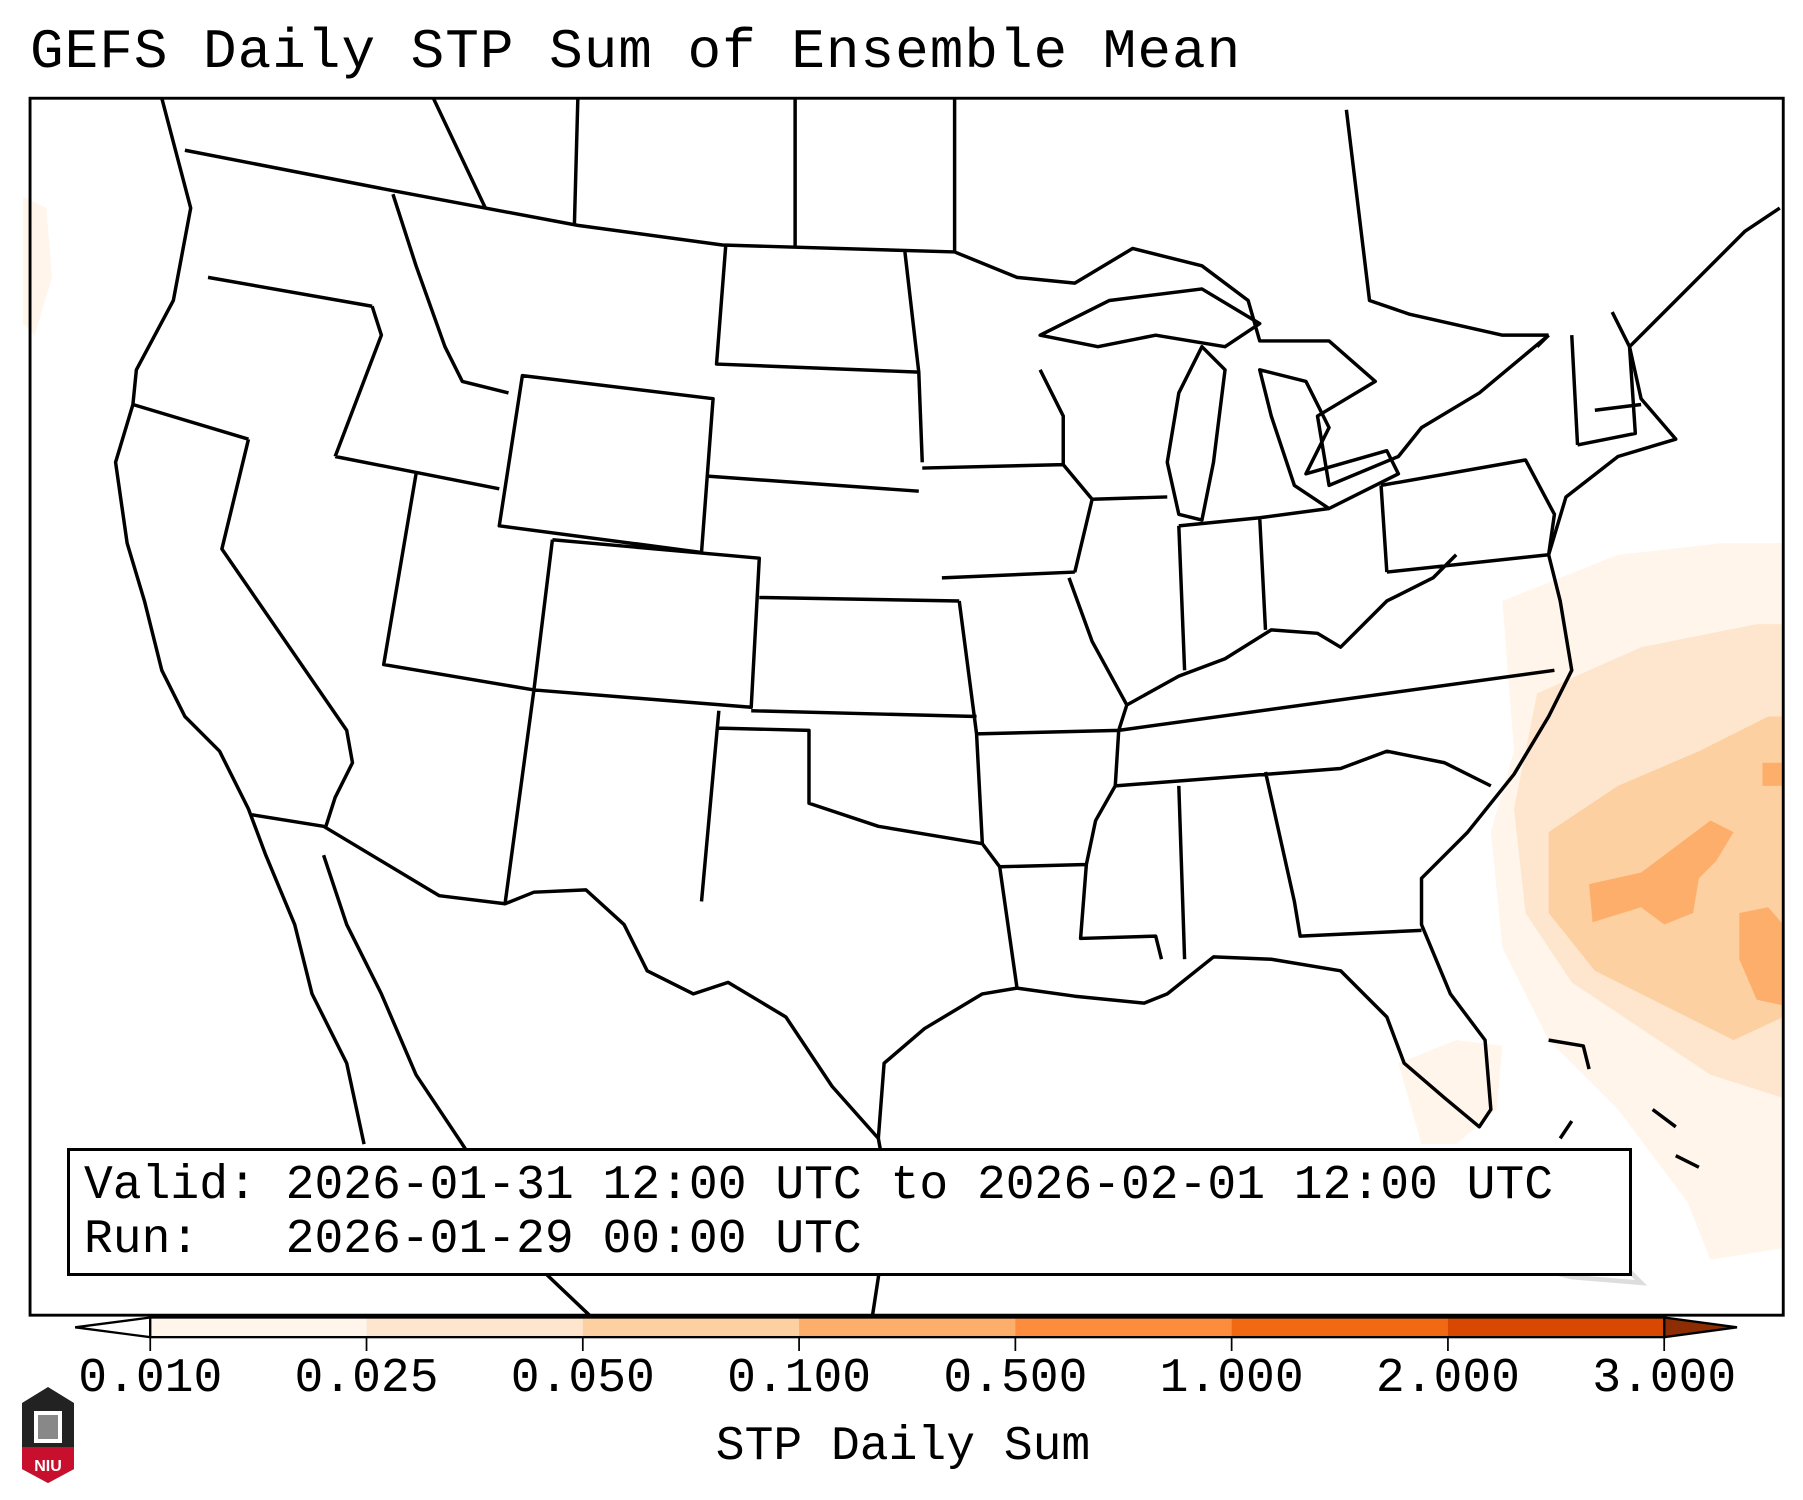  I want to click on lake-superior, so click(1150, 318).